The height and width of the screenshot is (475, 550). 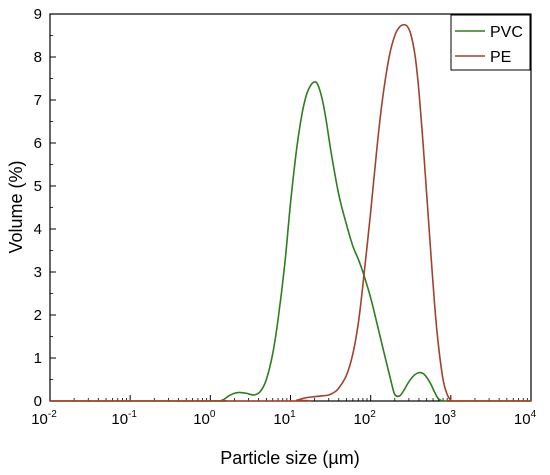 What do you see at coordinates (16, 206) in the screenshot?
I see `y-axis-title: Volume (%)` at bounding box center [16, 206].